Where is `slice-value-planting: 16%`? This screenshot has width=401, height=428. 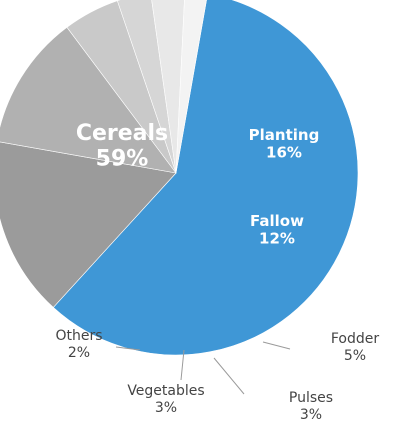
slice-value-planting: 16% is located at coordinates (284, 152).